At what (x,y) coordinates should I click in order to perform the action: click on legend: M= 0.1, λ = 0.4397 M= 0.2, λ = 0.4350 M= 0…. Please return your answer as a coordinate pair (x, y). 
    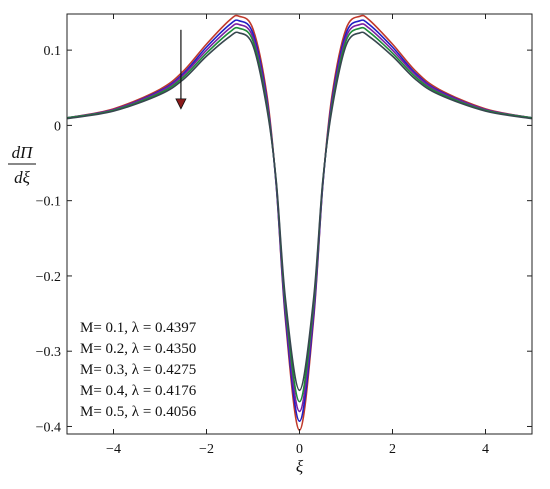
    Looking at the image, I should click on (138, 370).